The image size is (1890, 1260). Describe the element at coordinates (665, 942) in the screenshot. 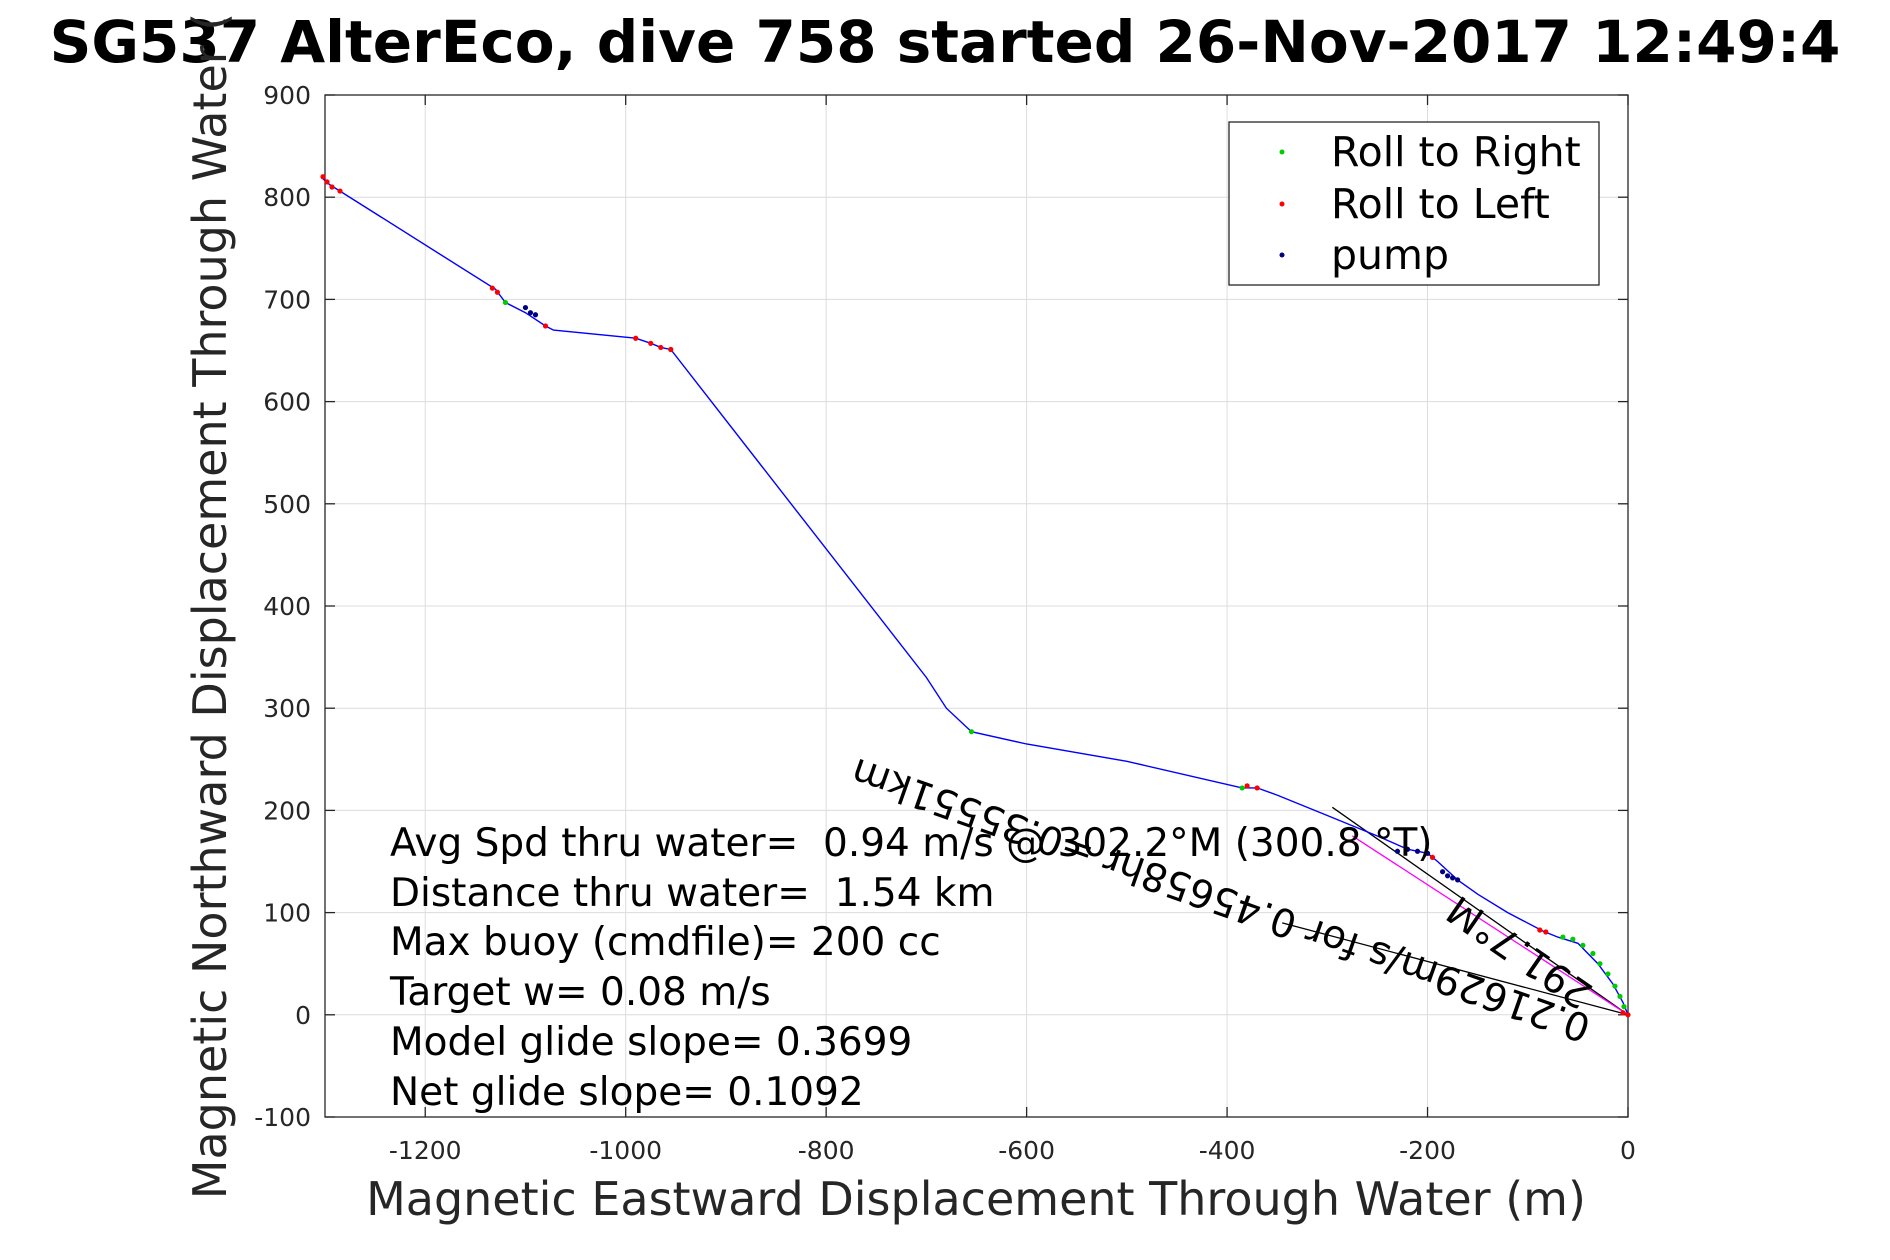

I see `annotation-max-buoy: Max buoy (cmdfile)= 200 cc` at that location.